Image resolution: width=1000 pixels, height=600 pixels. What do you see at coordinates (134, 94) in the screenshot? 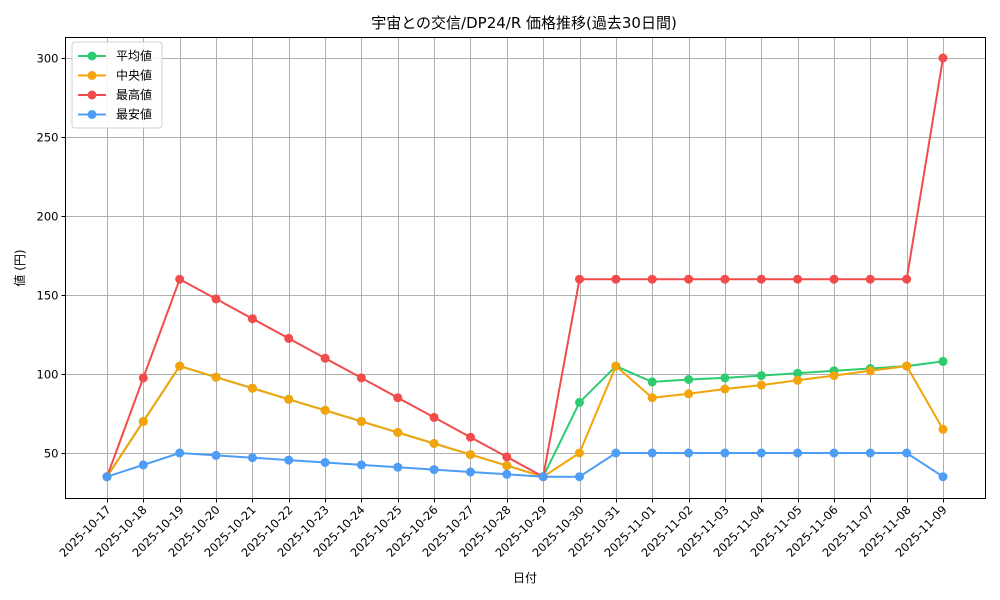
I see `legend-label: 最高値` at bounding box center [134, 94].